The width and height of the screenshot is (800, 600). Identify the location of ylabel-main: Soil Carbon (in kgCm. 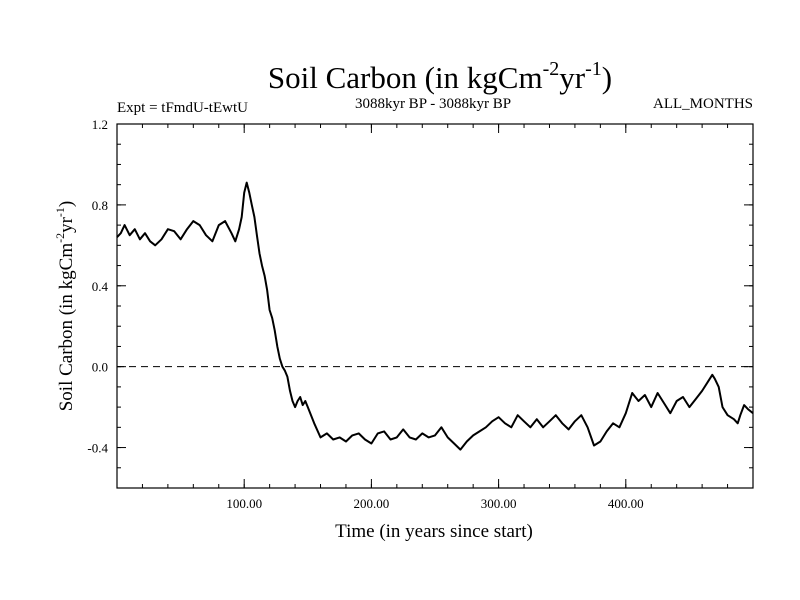
(66, 327).